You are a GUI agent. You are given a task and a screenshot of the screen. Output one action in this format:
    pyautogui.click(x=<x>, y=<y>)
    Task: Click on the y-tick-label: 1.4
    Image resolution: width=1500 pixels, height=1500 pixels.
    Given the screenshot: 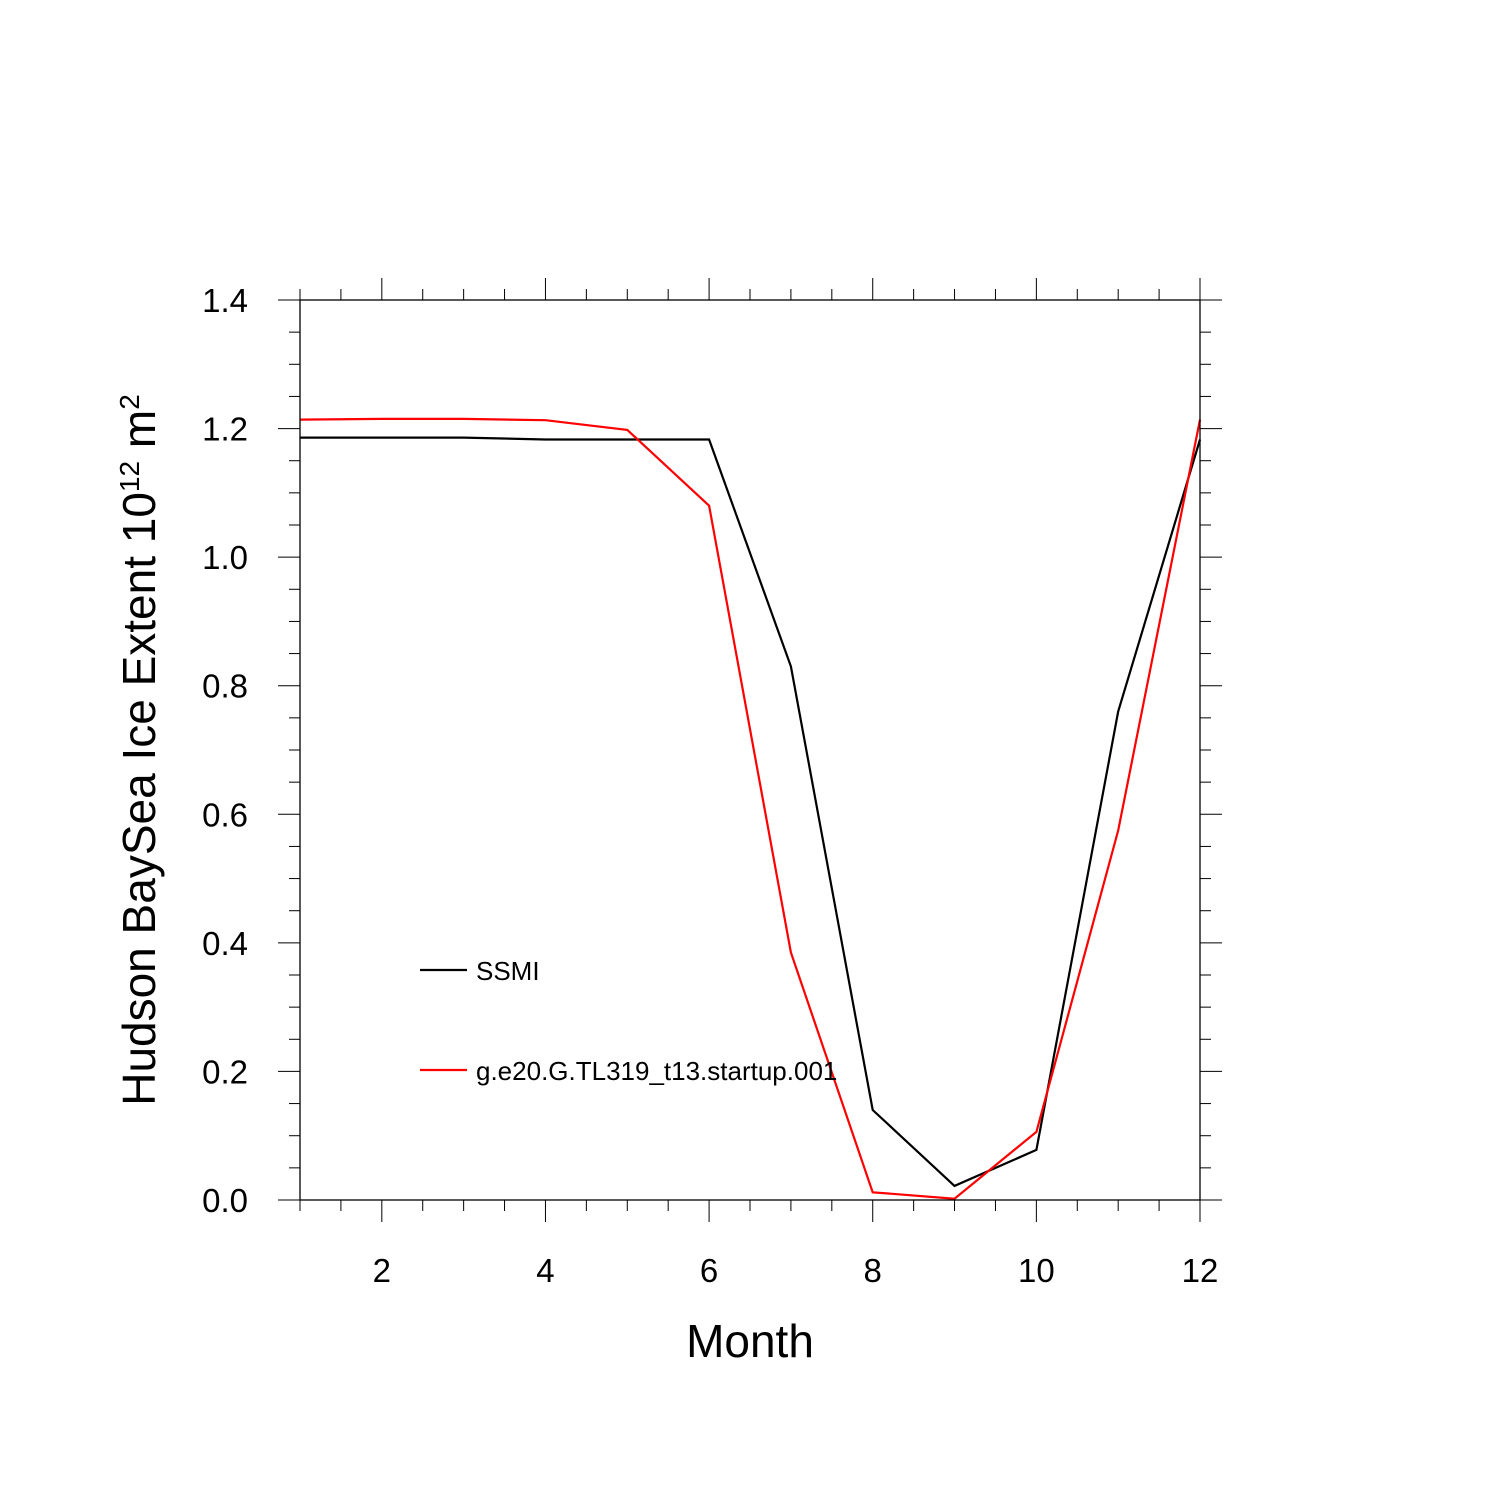 What is the action you would take?
    pyautogui.click(x=225, y=300)
    